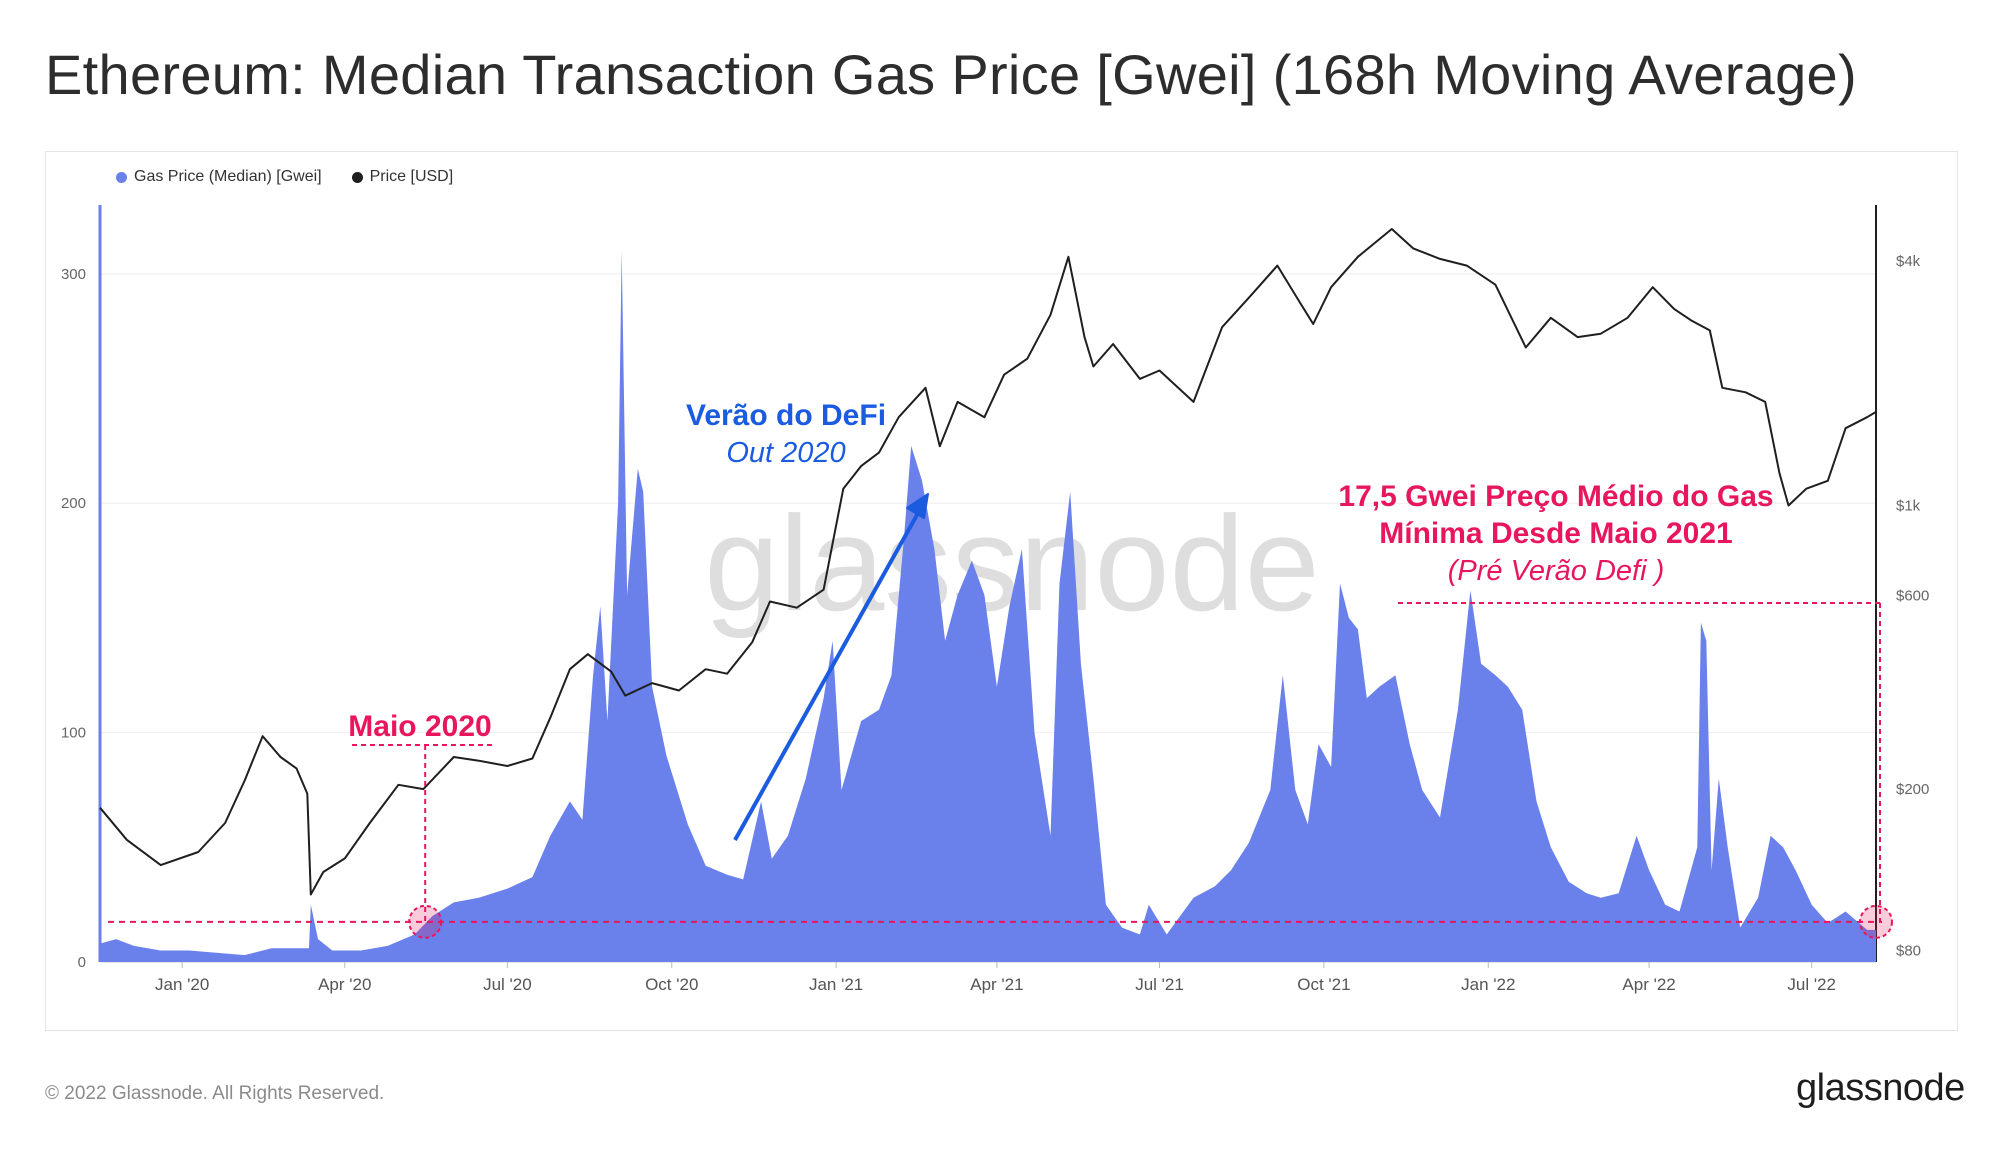 The height and width of the screenshot is (1152, 2000). I want to click on x-tick-label-4: Jan '21, so click(836, 984).